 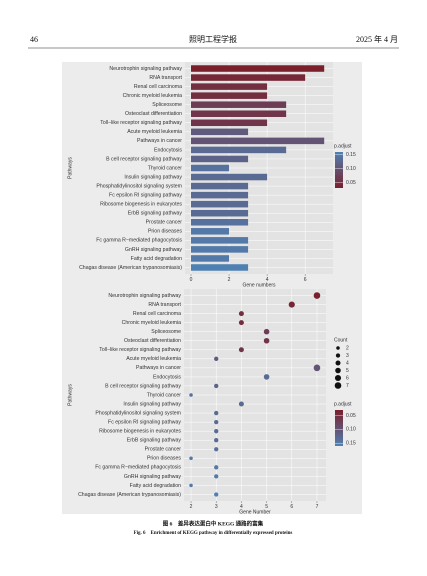 What do you see at coordinates (317, 507) in the screenshot?
I see `x-tick-label: 7` at bounding box center [317, 507].